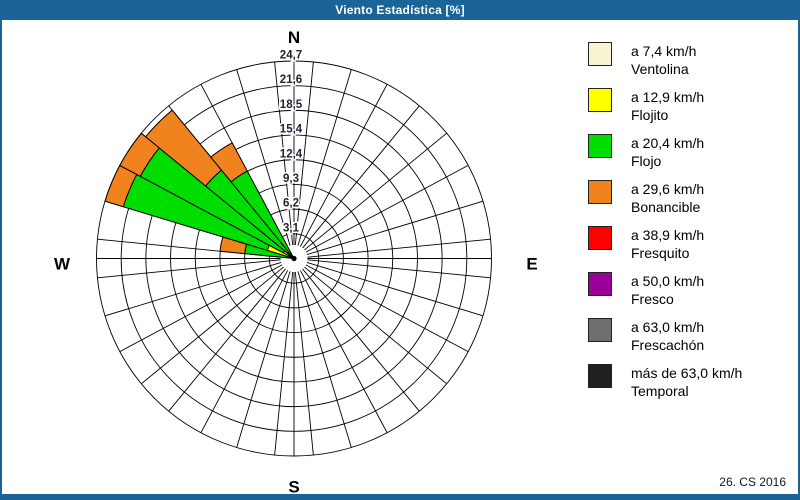  I want to click on legend-item-bonancible: a 29,6 km/h Bonancible, so click(688, 198).